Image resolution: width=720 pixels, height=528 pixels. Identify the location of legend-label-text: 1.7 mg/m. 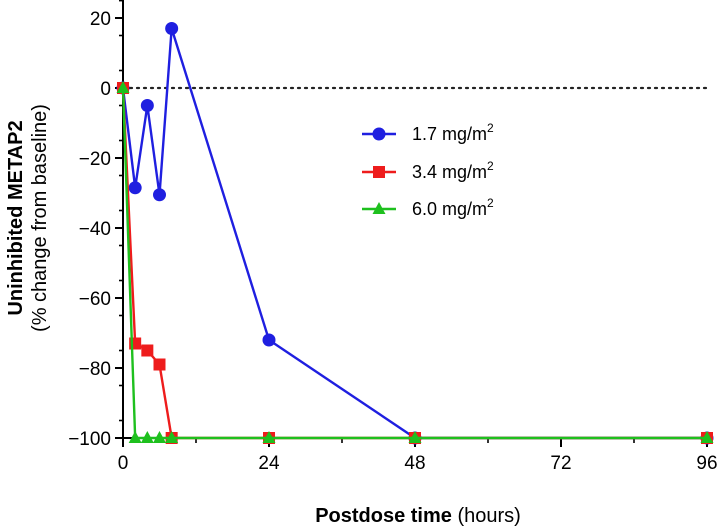
(449, 134).